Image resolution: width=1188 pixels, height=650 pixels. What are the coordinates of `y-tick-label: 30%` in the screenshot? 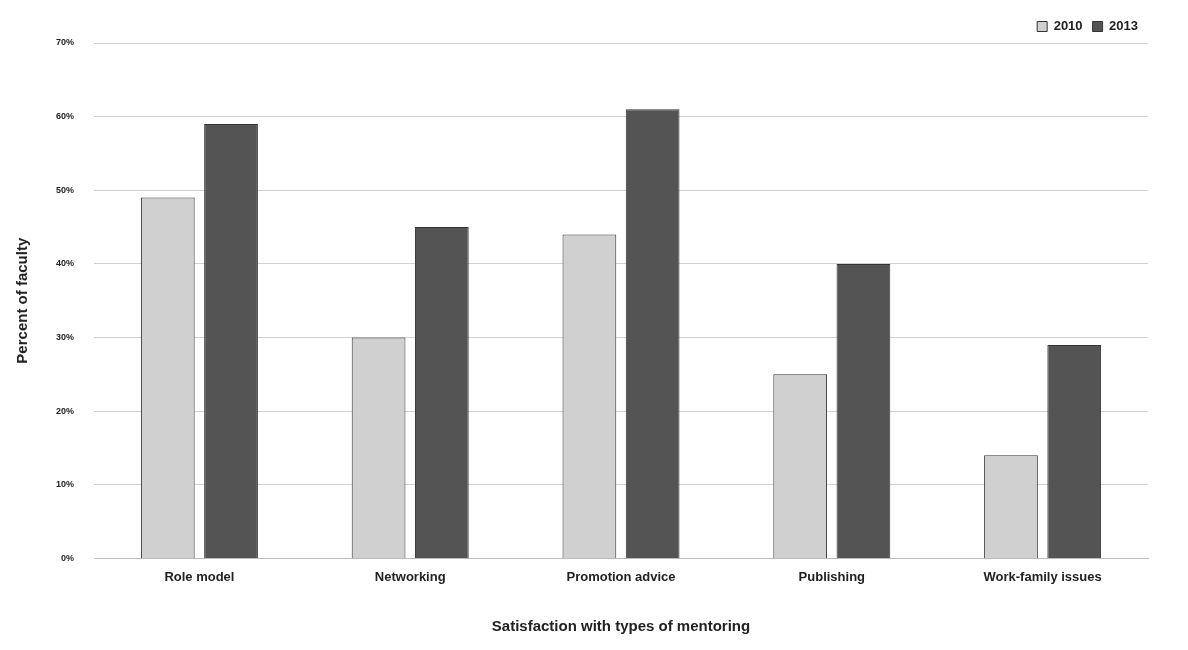 It's located at (65, 337).